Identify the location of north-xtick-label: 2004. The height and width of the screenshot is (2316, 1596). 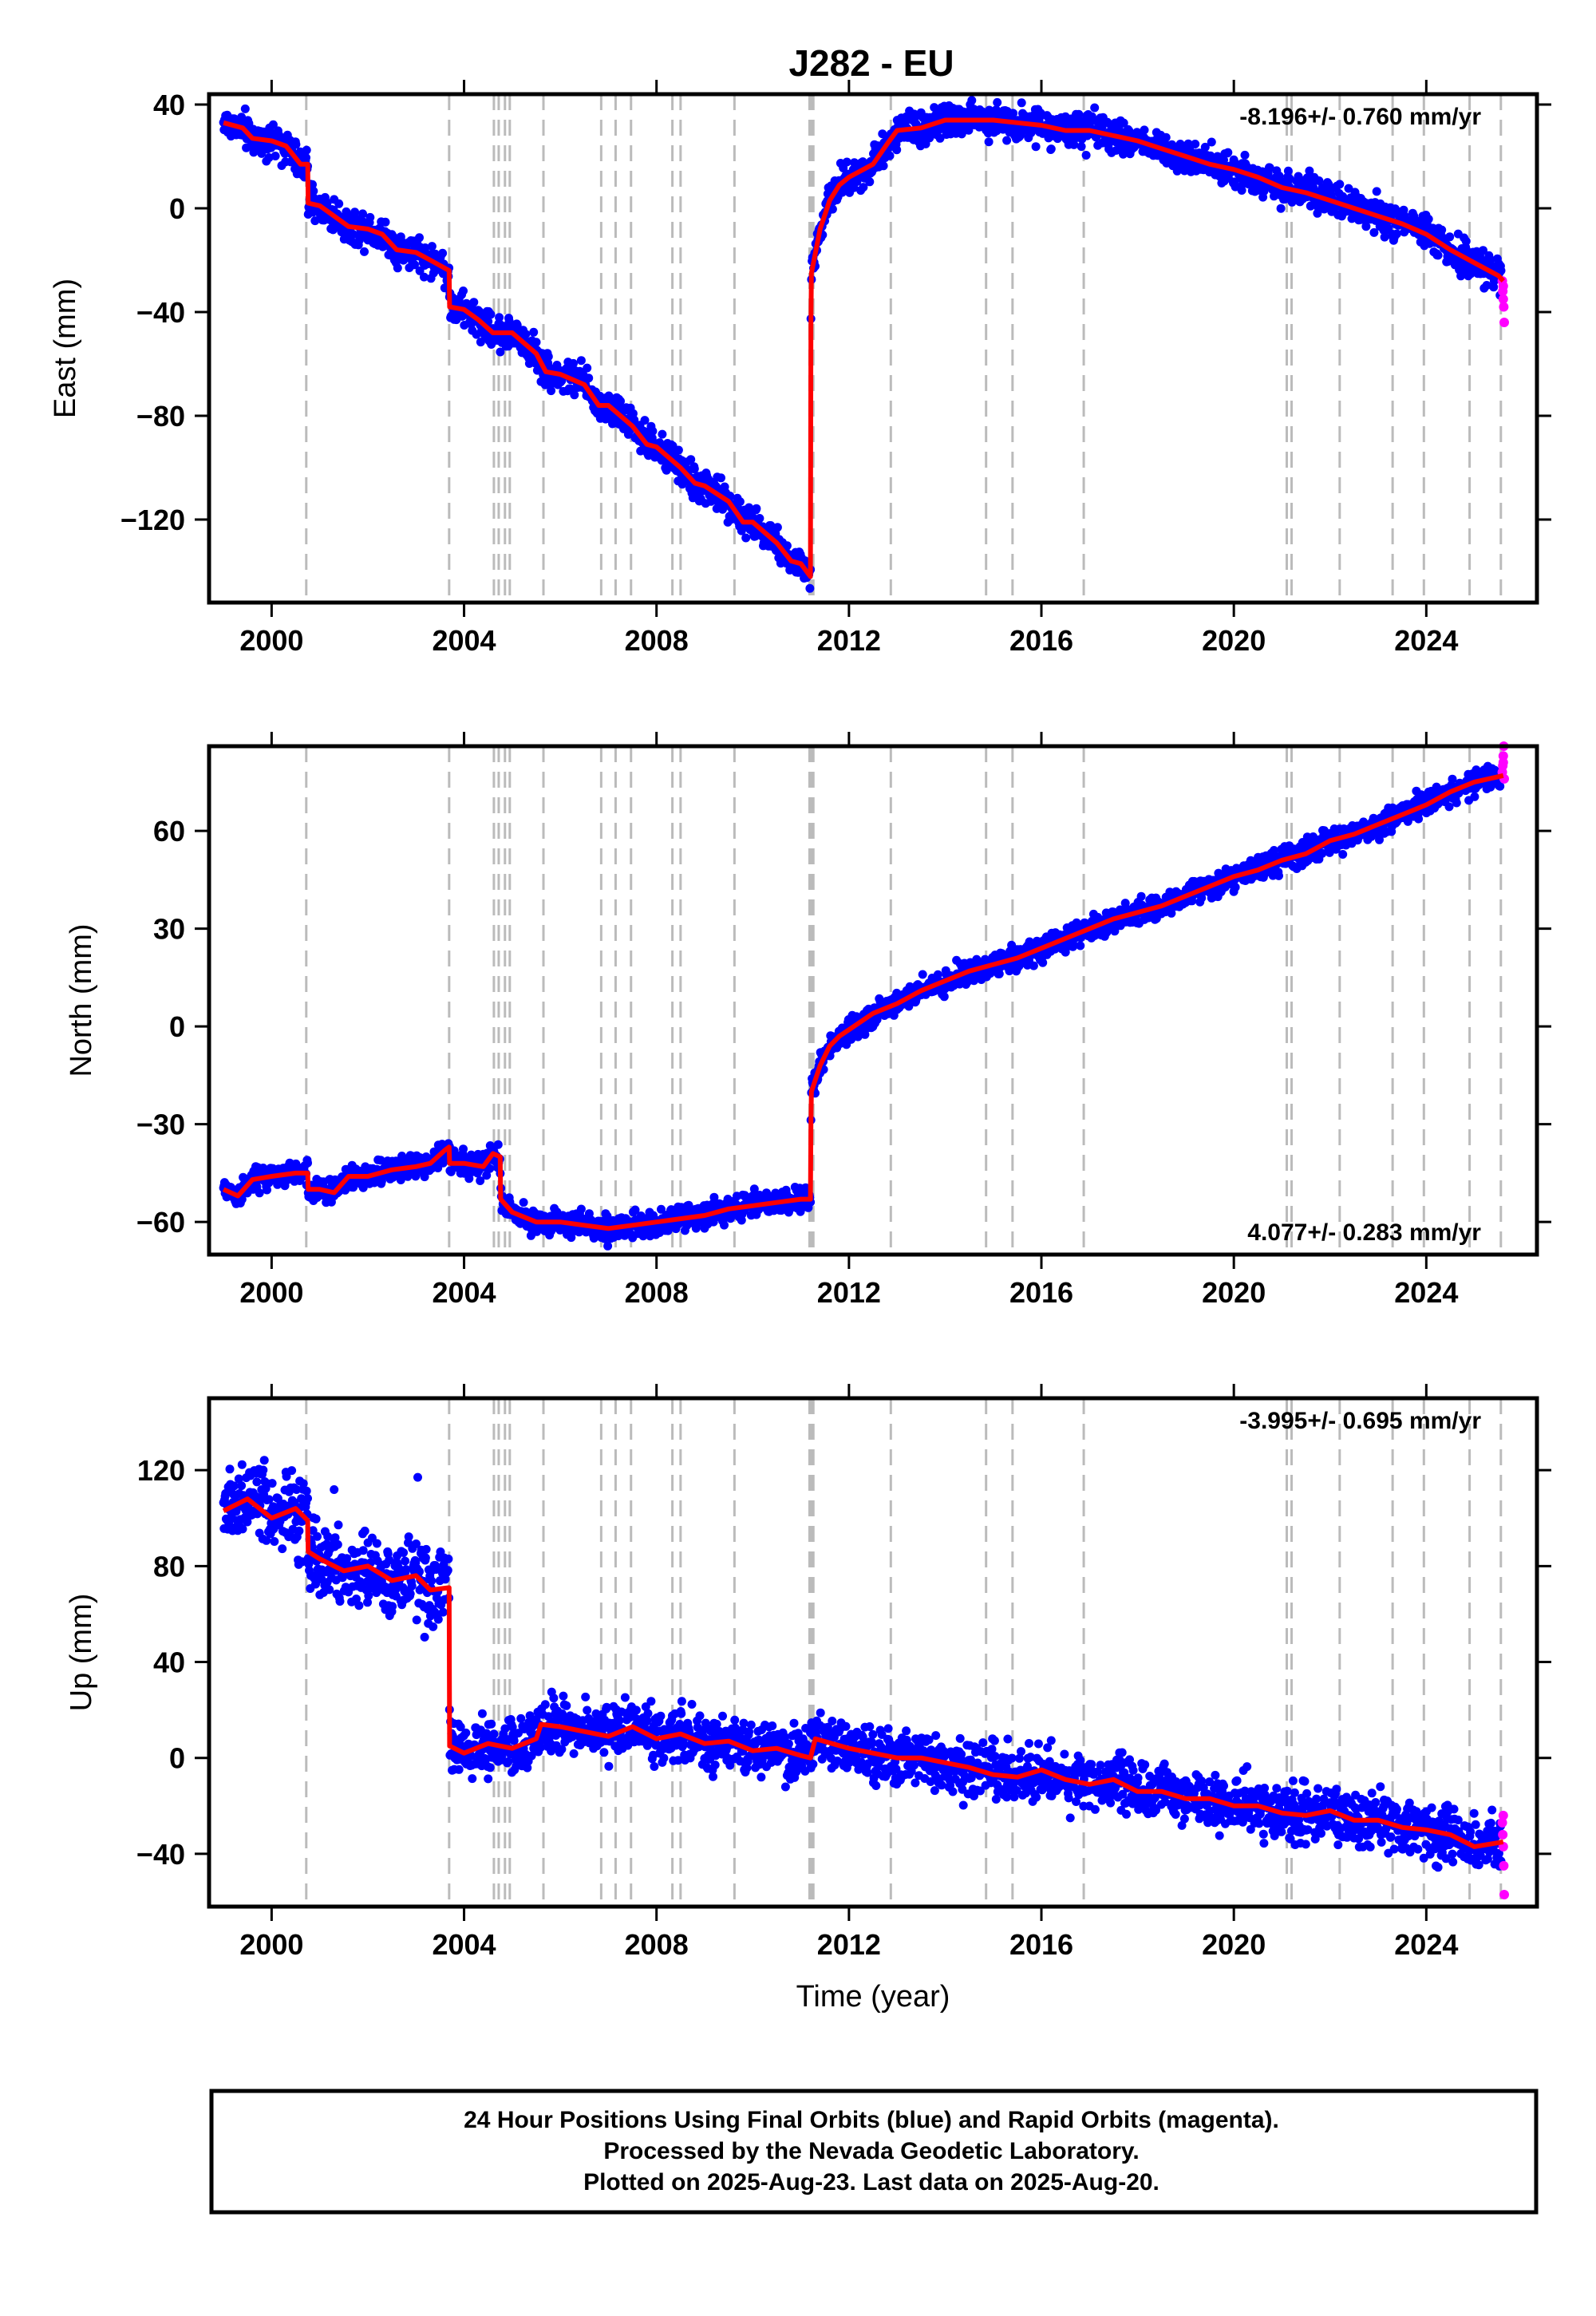
(464, 1292).